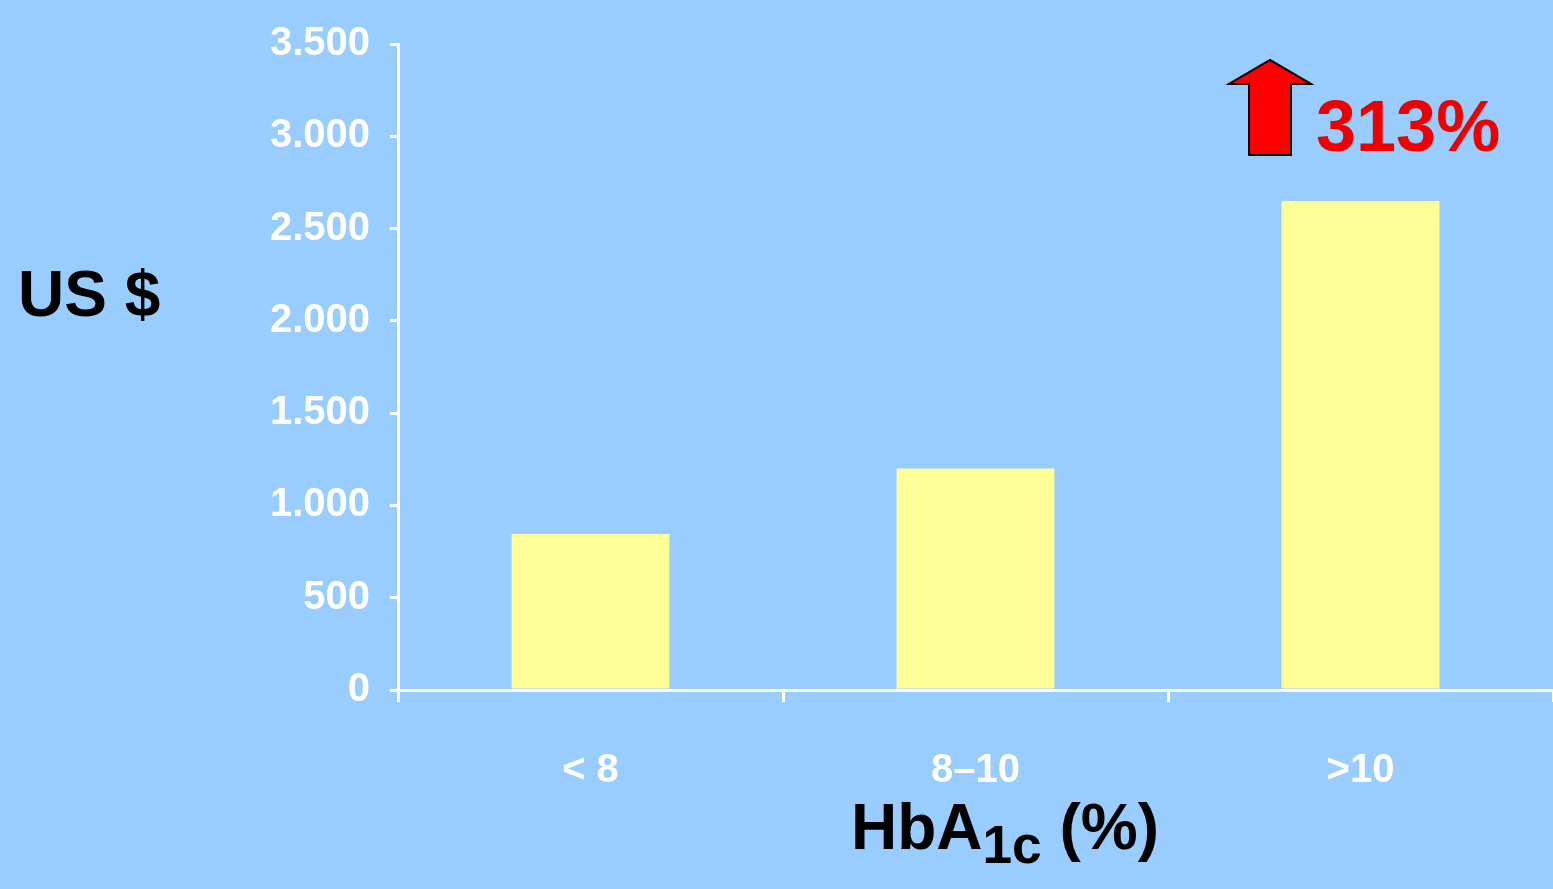  What do you see at coordinates (1360, 768) in the screenshot?
I see `x-tick-label: >10` at bounding box center [1360, 768].